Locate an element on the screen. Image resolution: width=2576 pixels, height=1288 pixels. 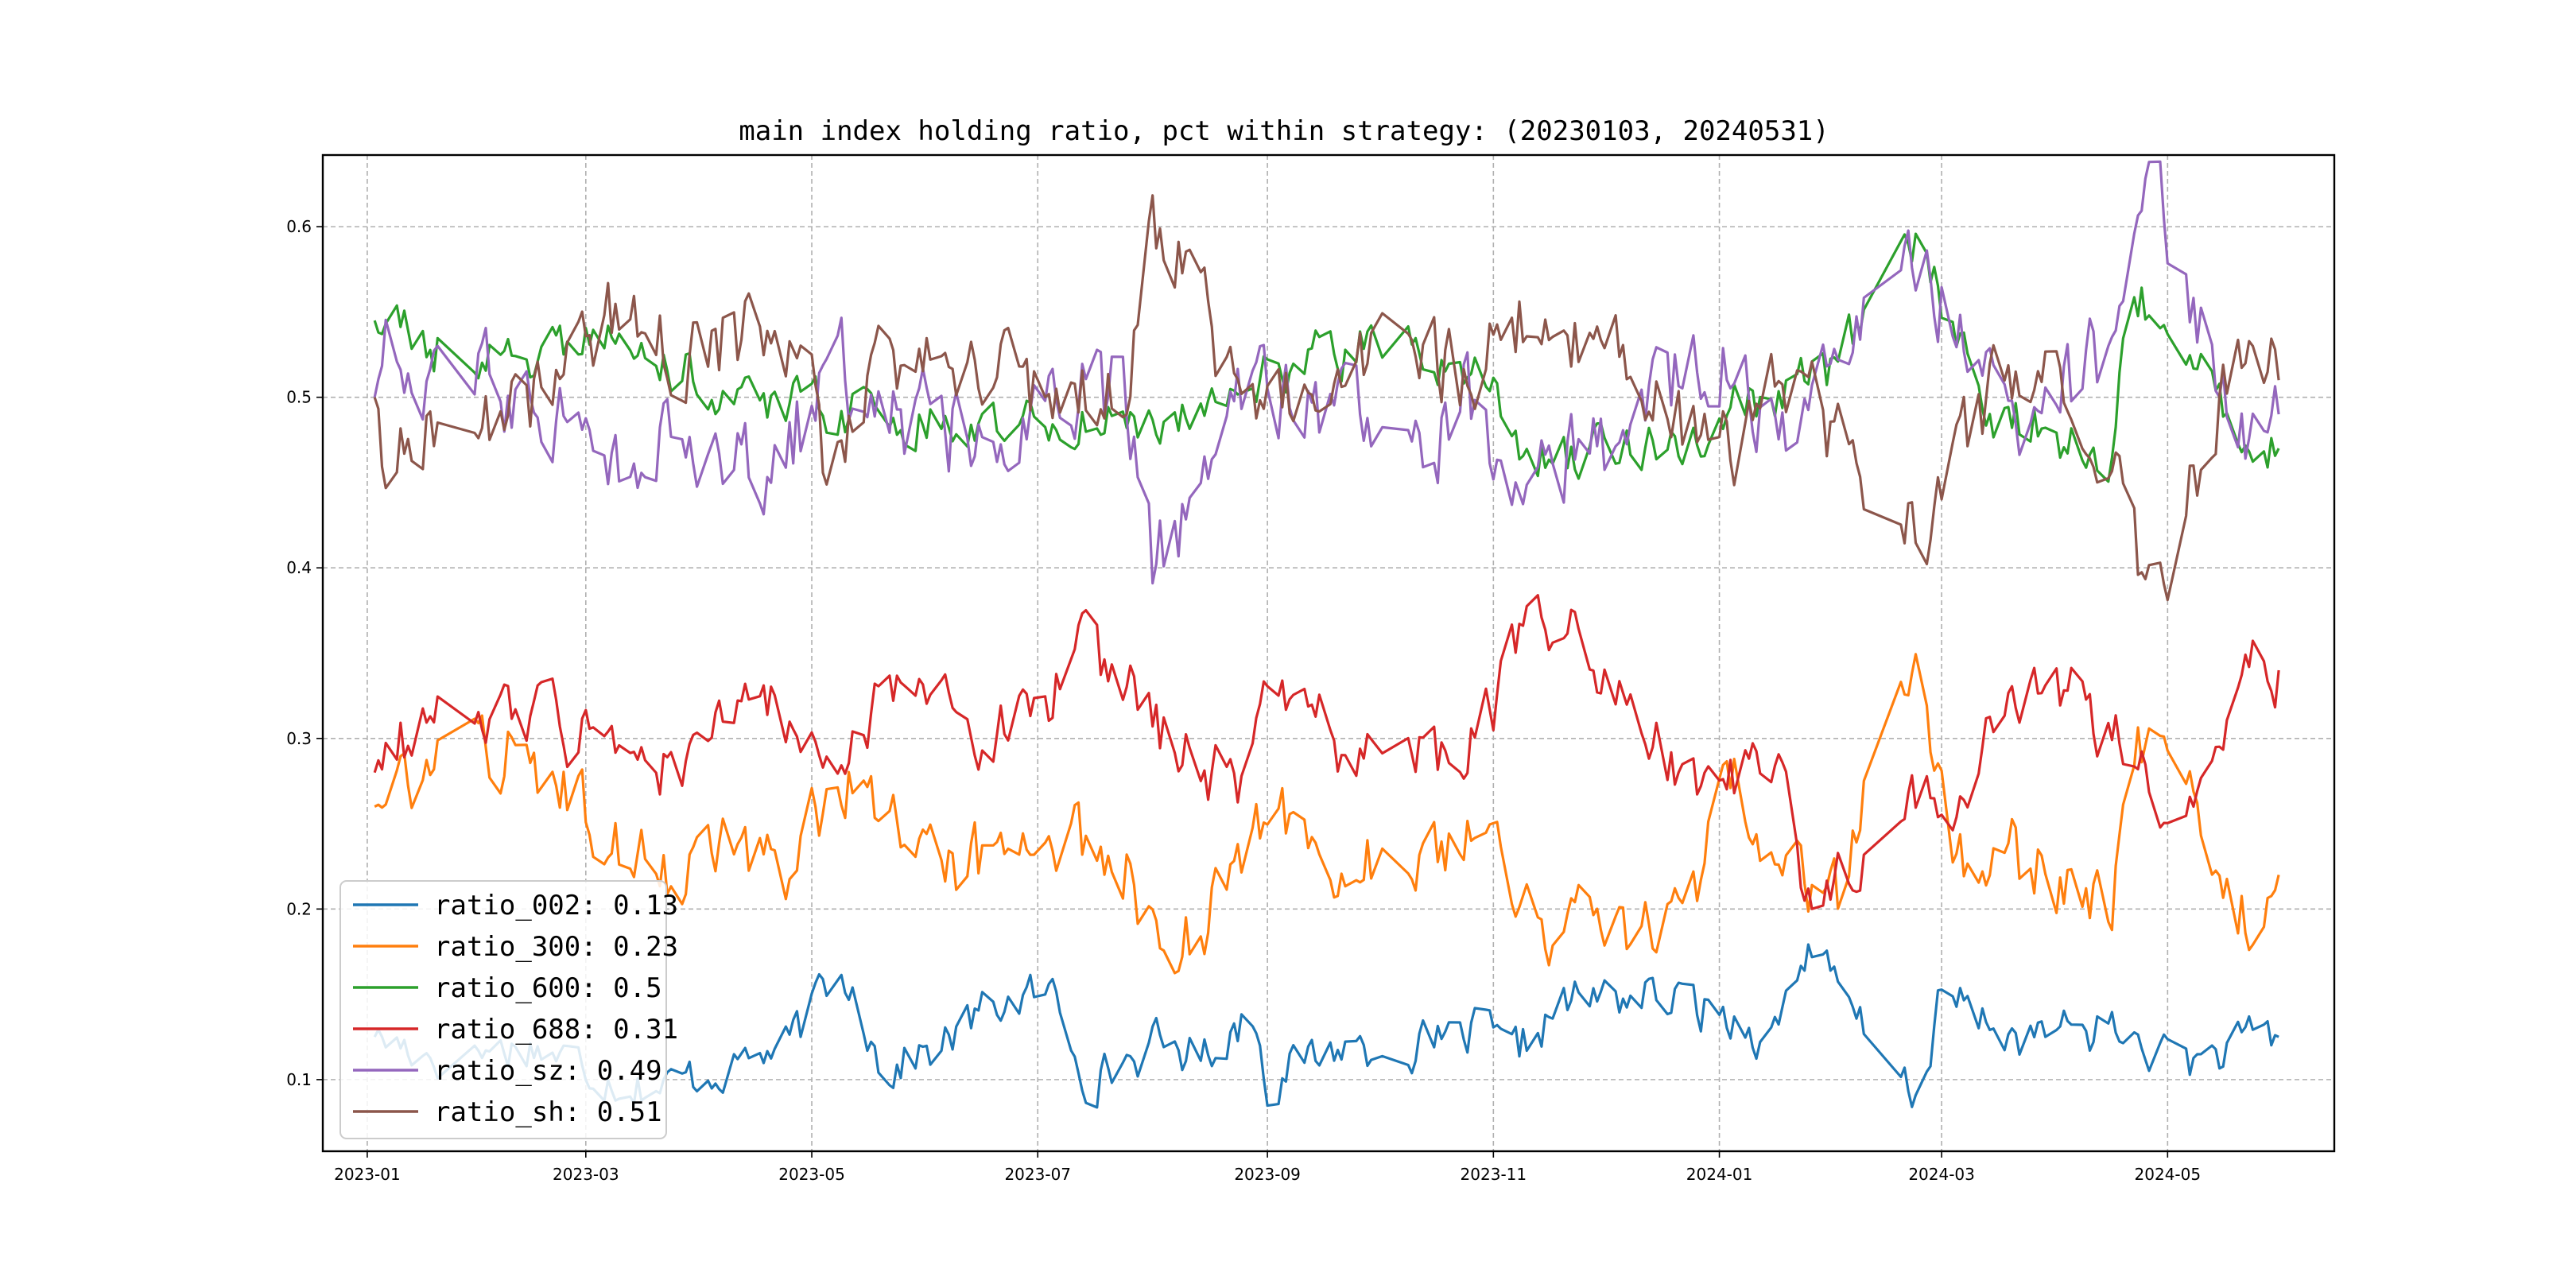
legend-label: ratio_002: 0.13 is located at coordinates (556, 906).